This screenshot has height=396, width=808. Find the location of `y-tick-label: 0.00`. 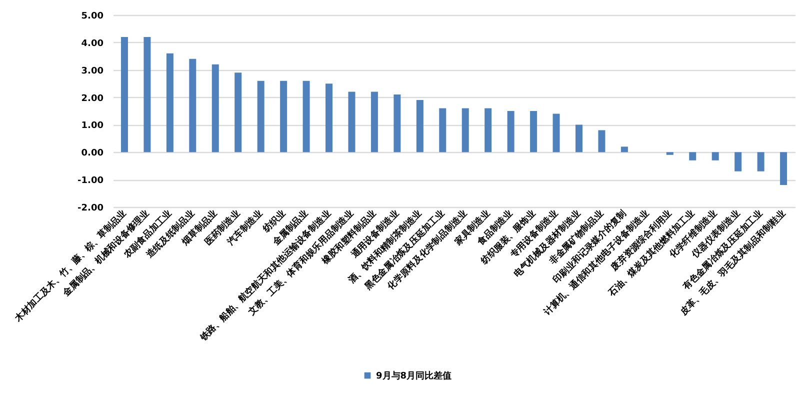

y-tick-label: 0.00 is located at coordinates (92, 153).